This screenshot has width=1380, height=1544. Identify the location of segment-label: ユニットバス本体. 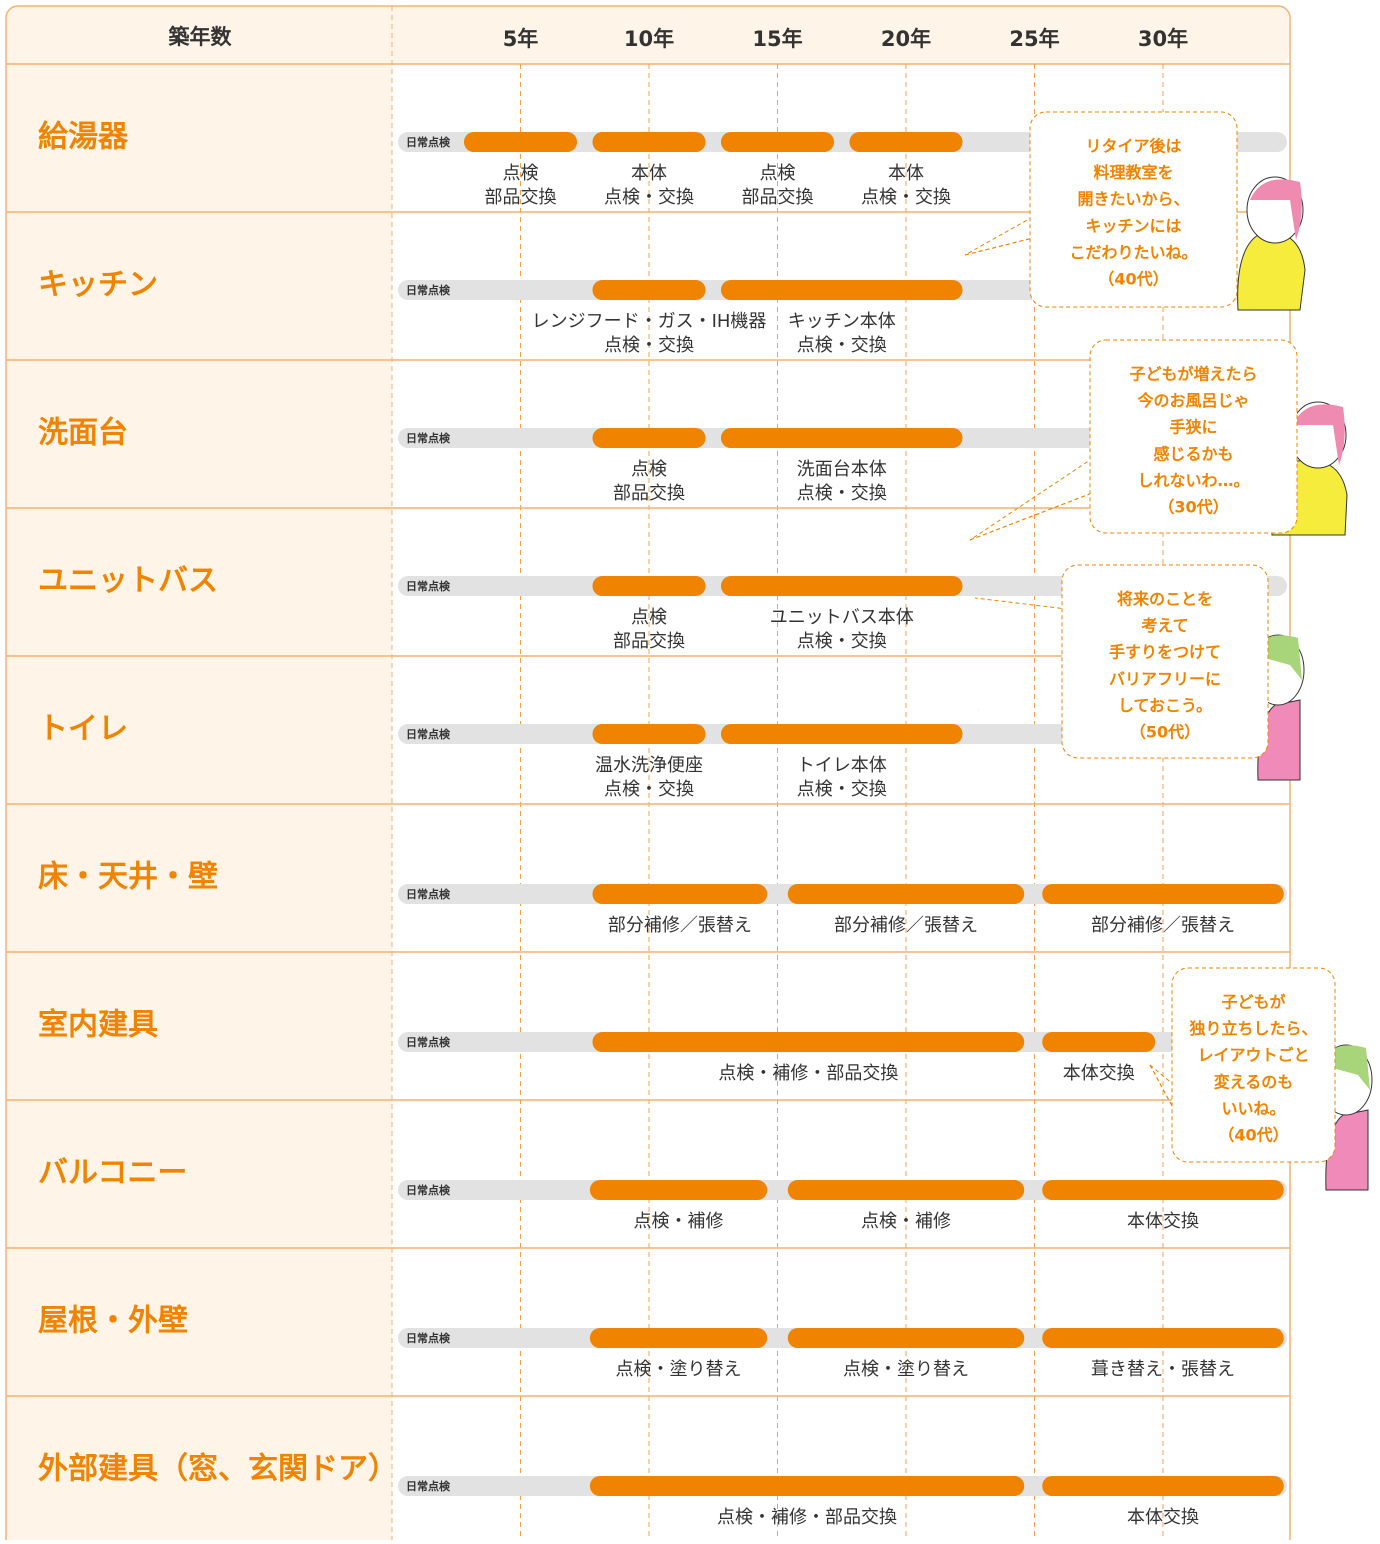
(842, 617).